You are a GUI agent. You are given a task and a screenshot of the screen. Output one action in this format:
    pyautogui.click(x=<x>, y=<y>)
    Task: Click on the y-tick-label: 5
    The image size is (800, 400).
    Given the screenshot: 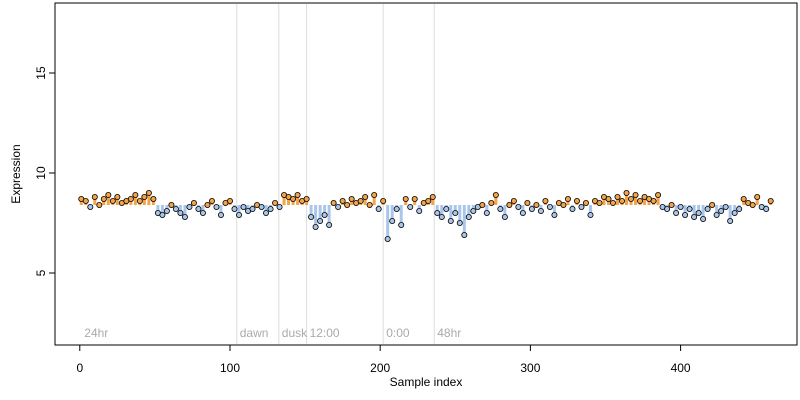 What is the action you would take?
    pyautogui.click(x=41, y=272)
    